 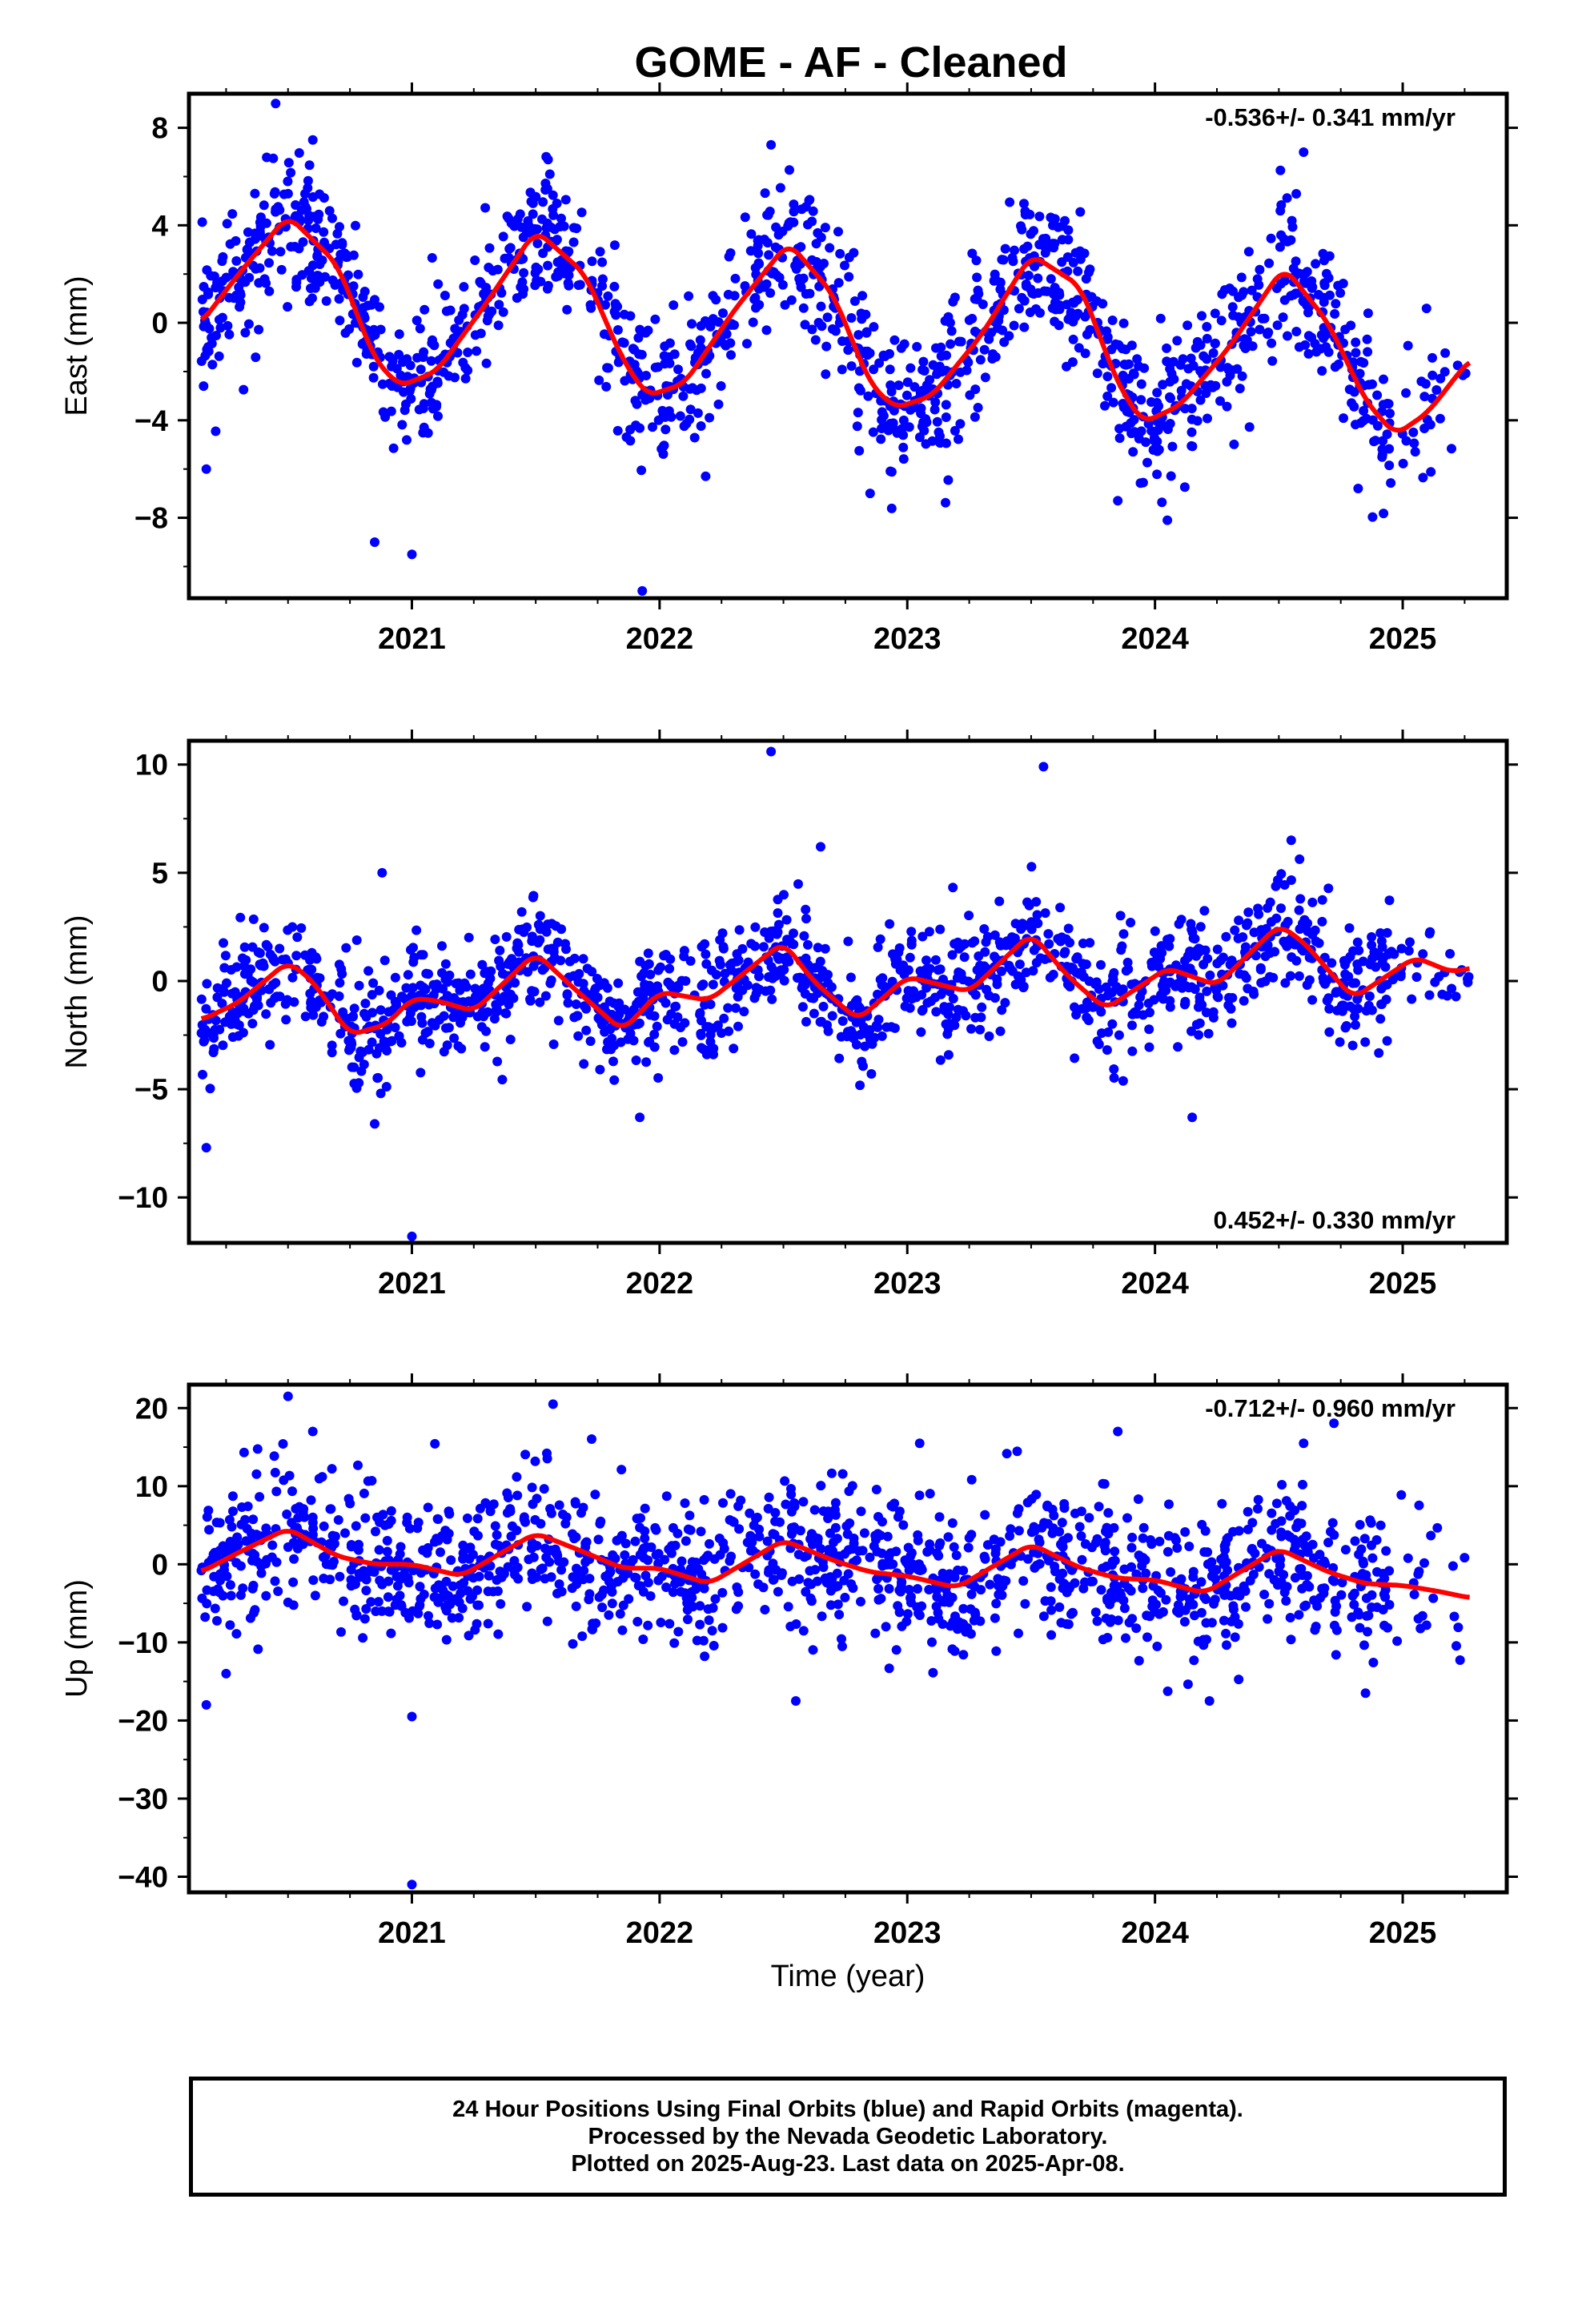 I want to click on x-tick-label: 2021, so click(x=412, y=1284).